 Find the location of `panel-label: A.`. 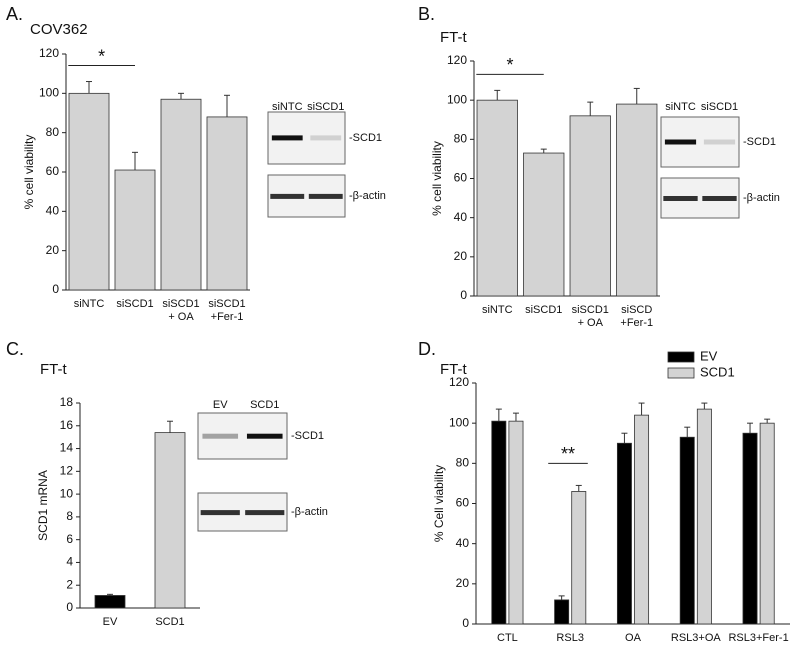

panel-label: A. is located at coordinates (14, 14).